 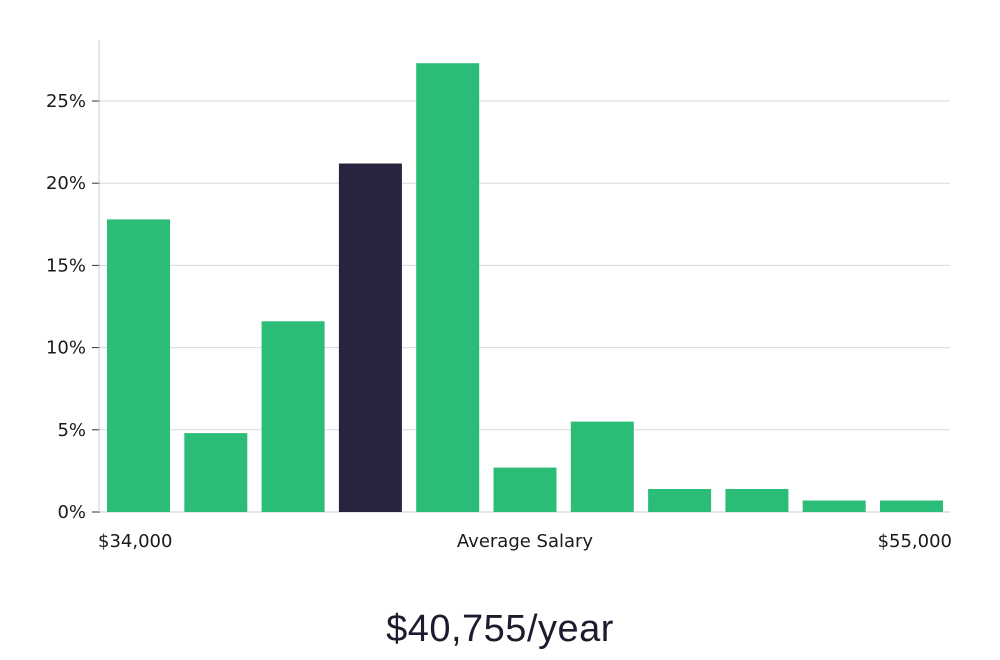 I want to click on y-axis-ticks: 0% 5% 10% 15% 20% 25%, so click(x=73, y=307).